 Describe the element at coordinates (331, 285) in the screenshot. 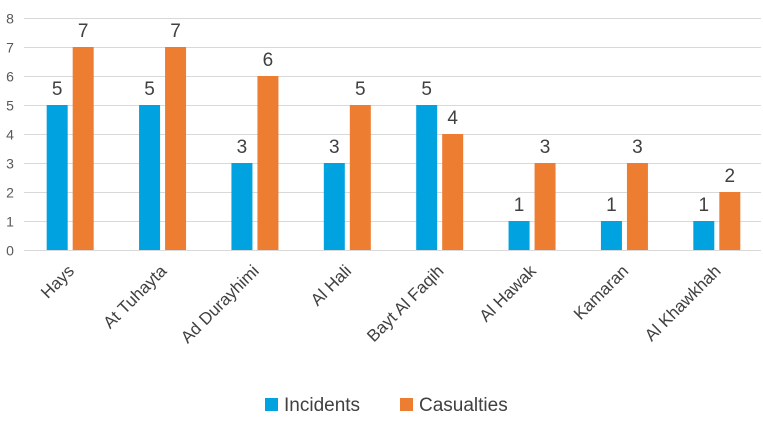

I see `x-category-label: Al Hali` at that location.